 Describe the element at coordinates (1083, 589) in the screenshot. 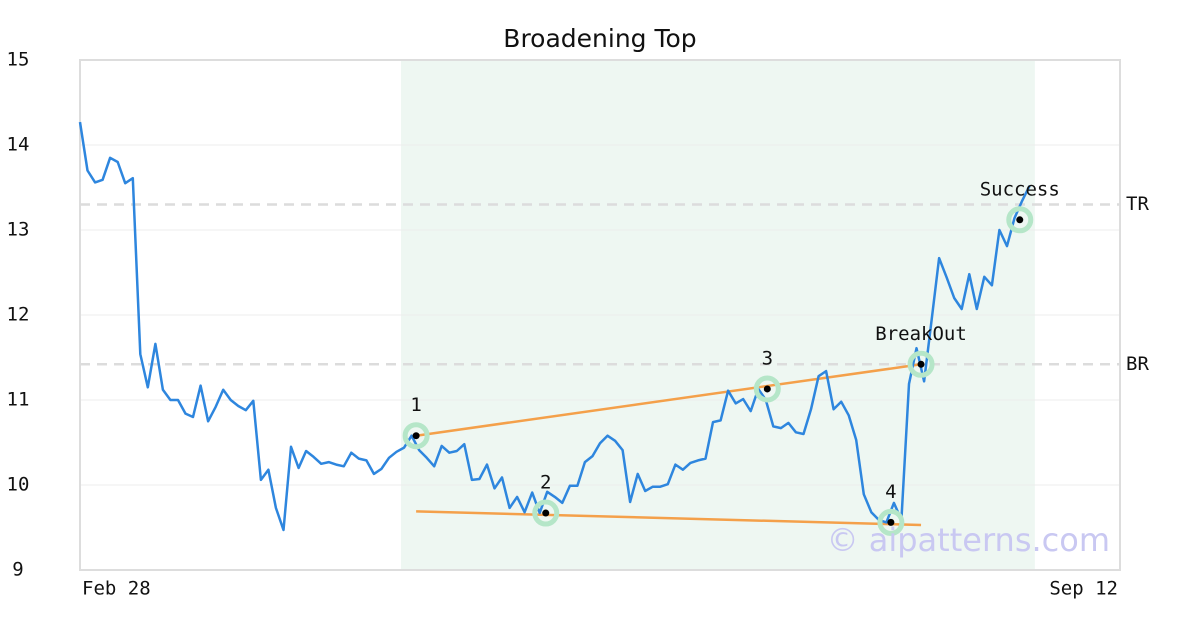

I see `x-tick-label: Sep 12` at that location.